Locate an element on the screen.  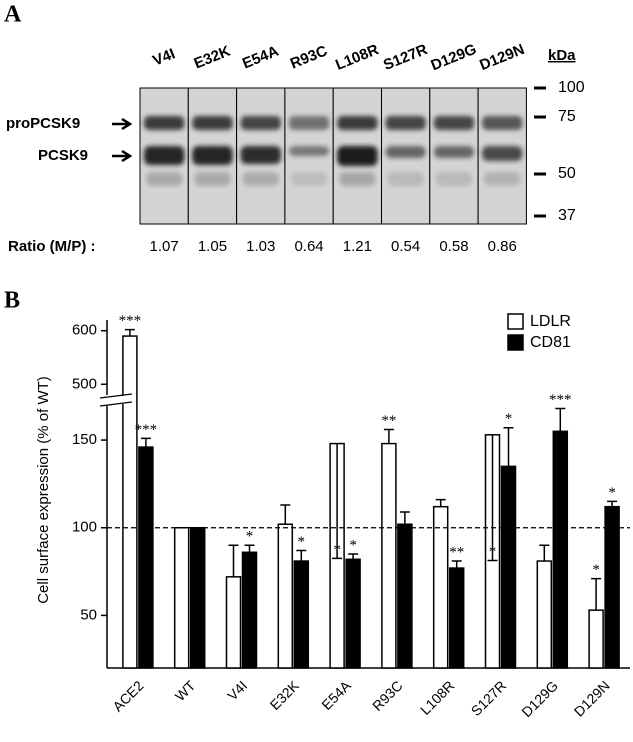
ratio-value: 0.54 is located at coordinates (405, 246).